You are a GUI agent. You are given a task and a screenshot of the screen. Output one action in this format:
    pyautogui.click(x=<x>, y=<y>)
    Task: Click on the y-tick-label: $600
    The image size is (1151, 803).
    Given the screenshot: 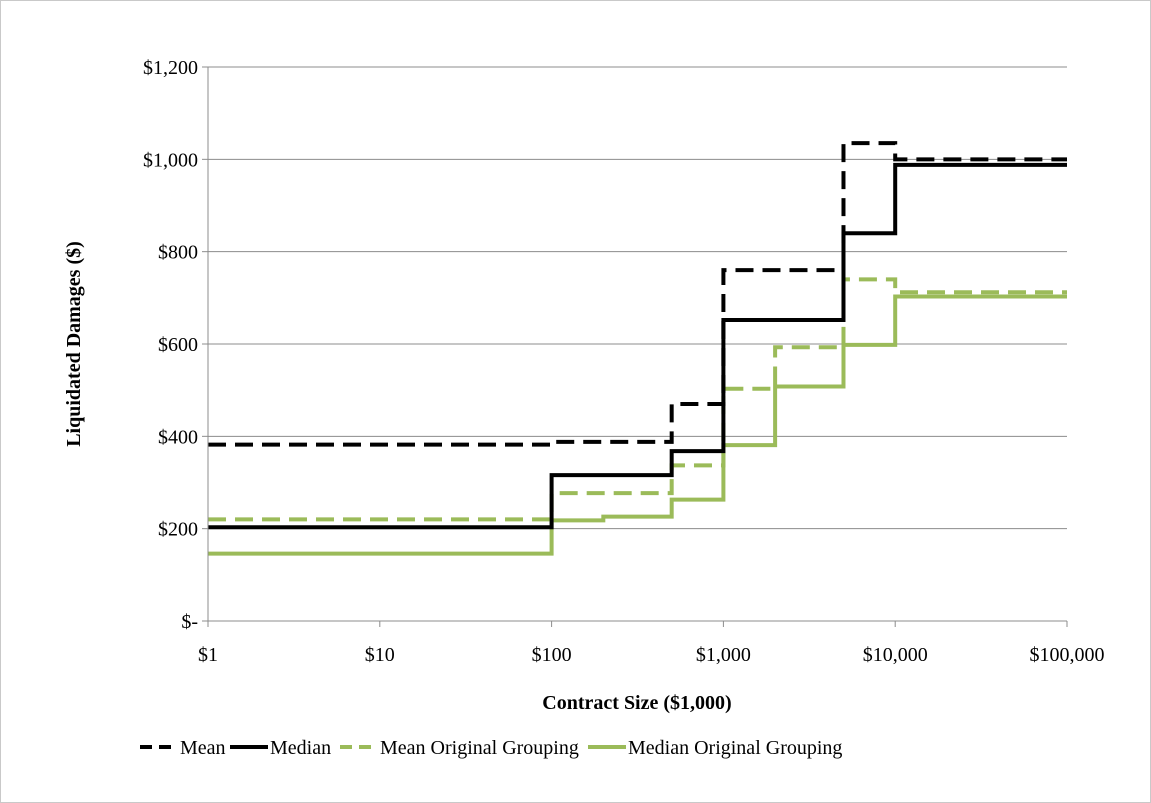 What is the action you would take?
    pyautogui.click(x=178, y=345)
    